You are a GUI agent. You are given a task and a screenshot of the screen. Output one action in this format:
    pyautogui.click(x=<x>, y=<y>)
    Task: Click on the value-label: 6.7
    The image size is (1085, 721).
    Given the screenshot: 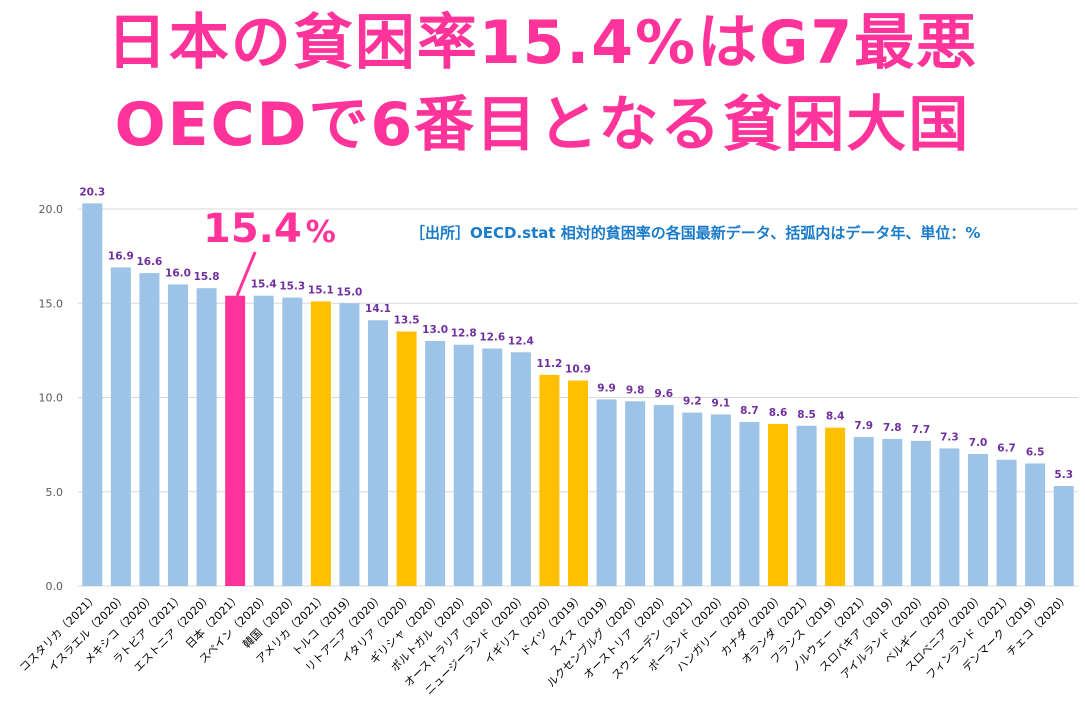 What is the action you would take?
    pyautogui.click(x=1006, y=449)
    